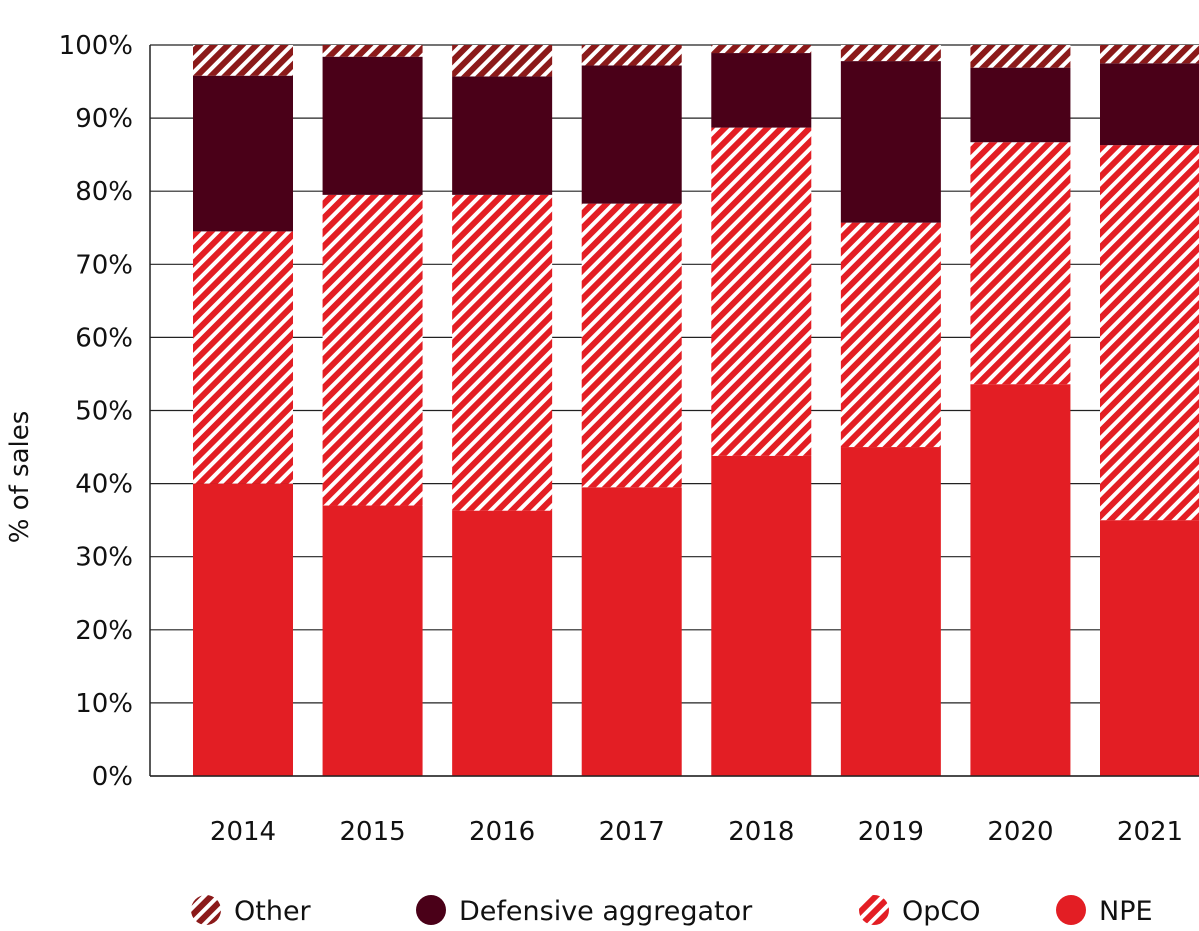  Describe the element at coordinates (112, 777) in the screenshot. I see `y-tick-label: 0%` at that location.